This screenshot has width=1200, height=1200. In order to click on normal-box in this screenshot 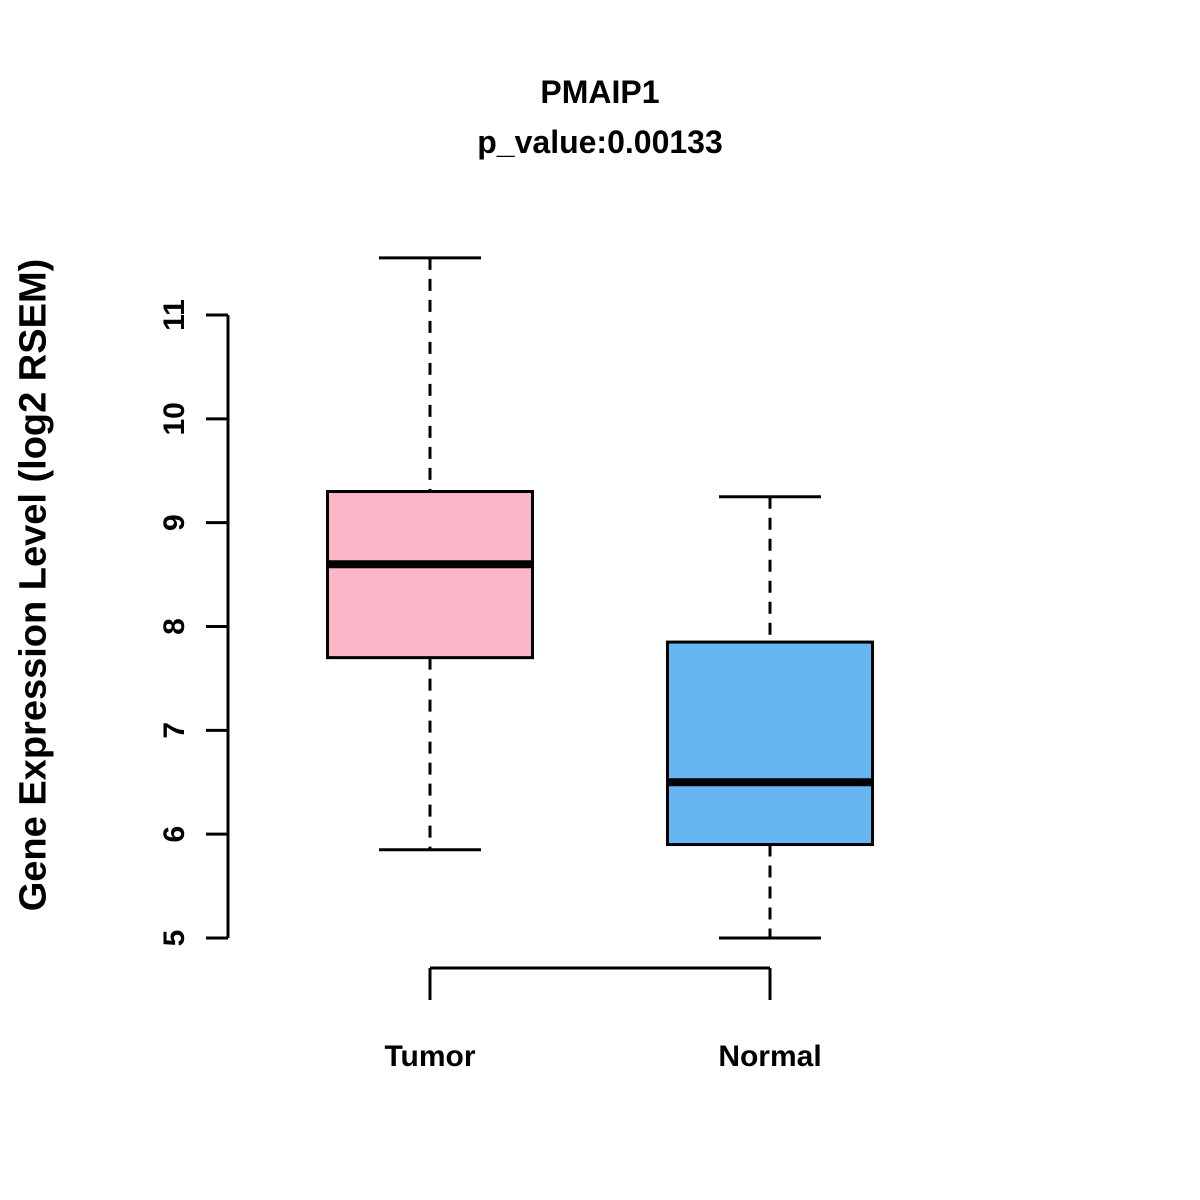, I will do `click(770, 743)`.